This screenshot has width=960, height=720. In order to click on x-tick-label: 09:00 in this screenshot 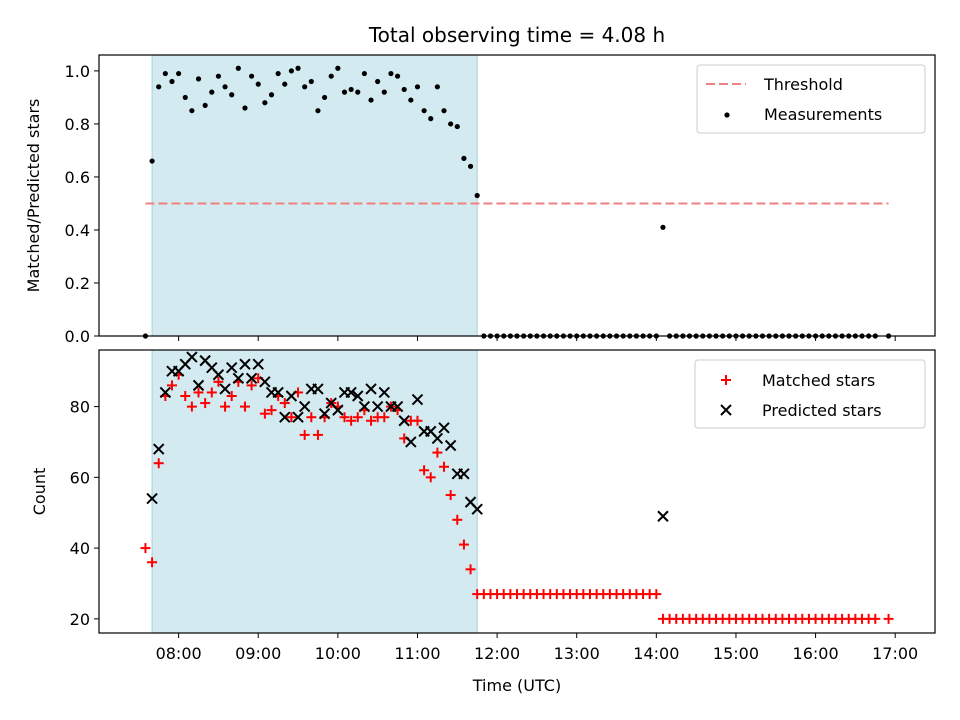, I will do `click(258, 653)`.